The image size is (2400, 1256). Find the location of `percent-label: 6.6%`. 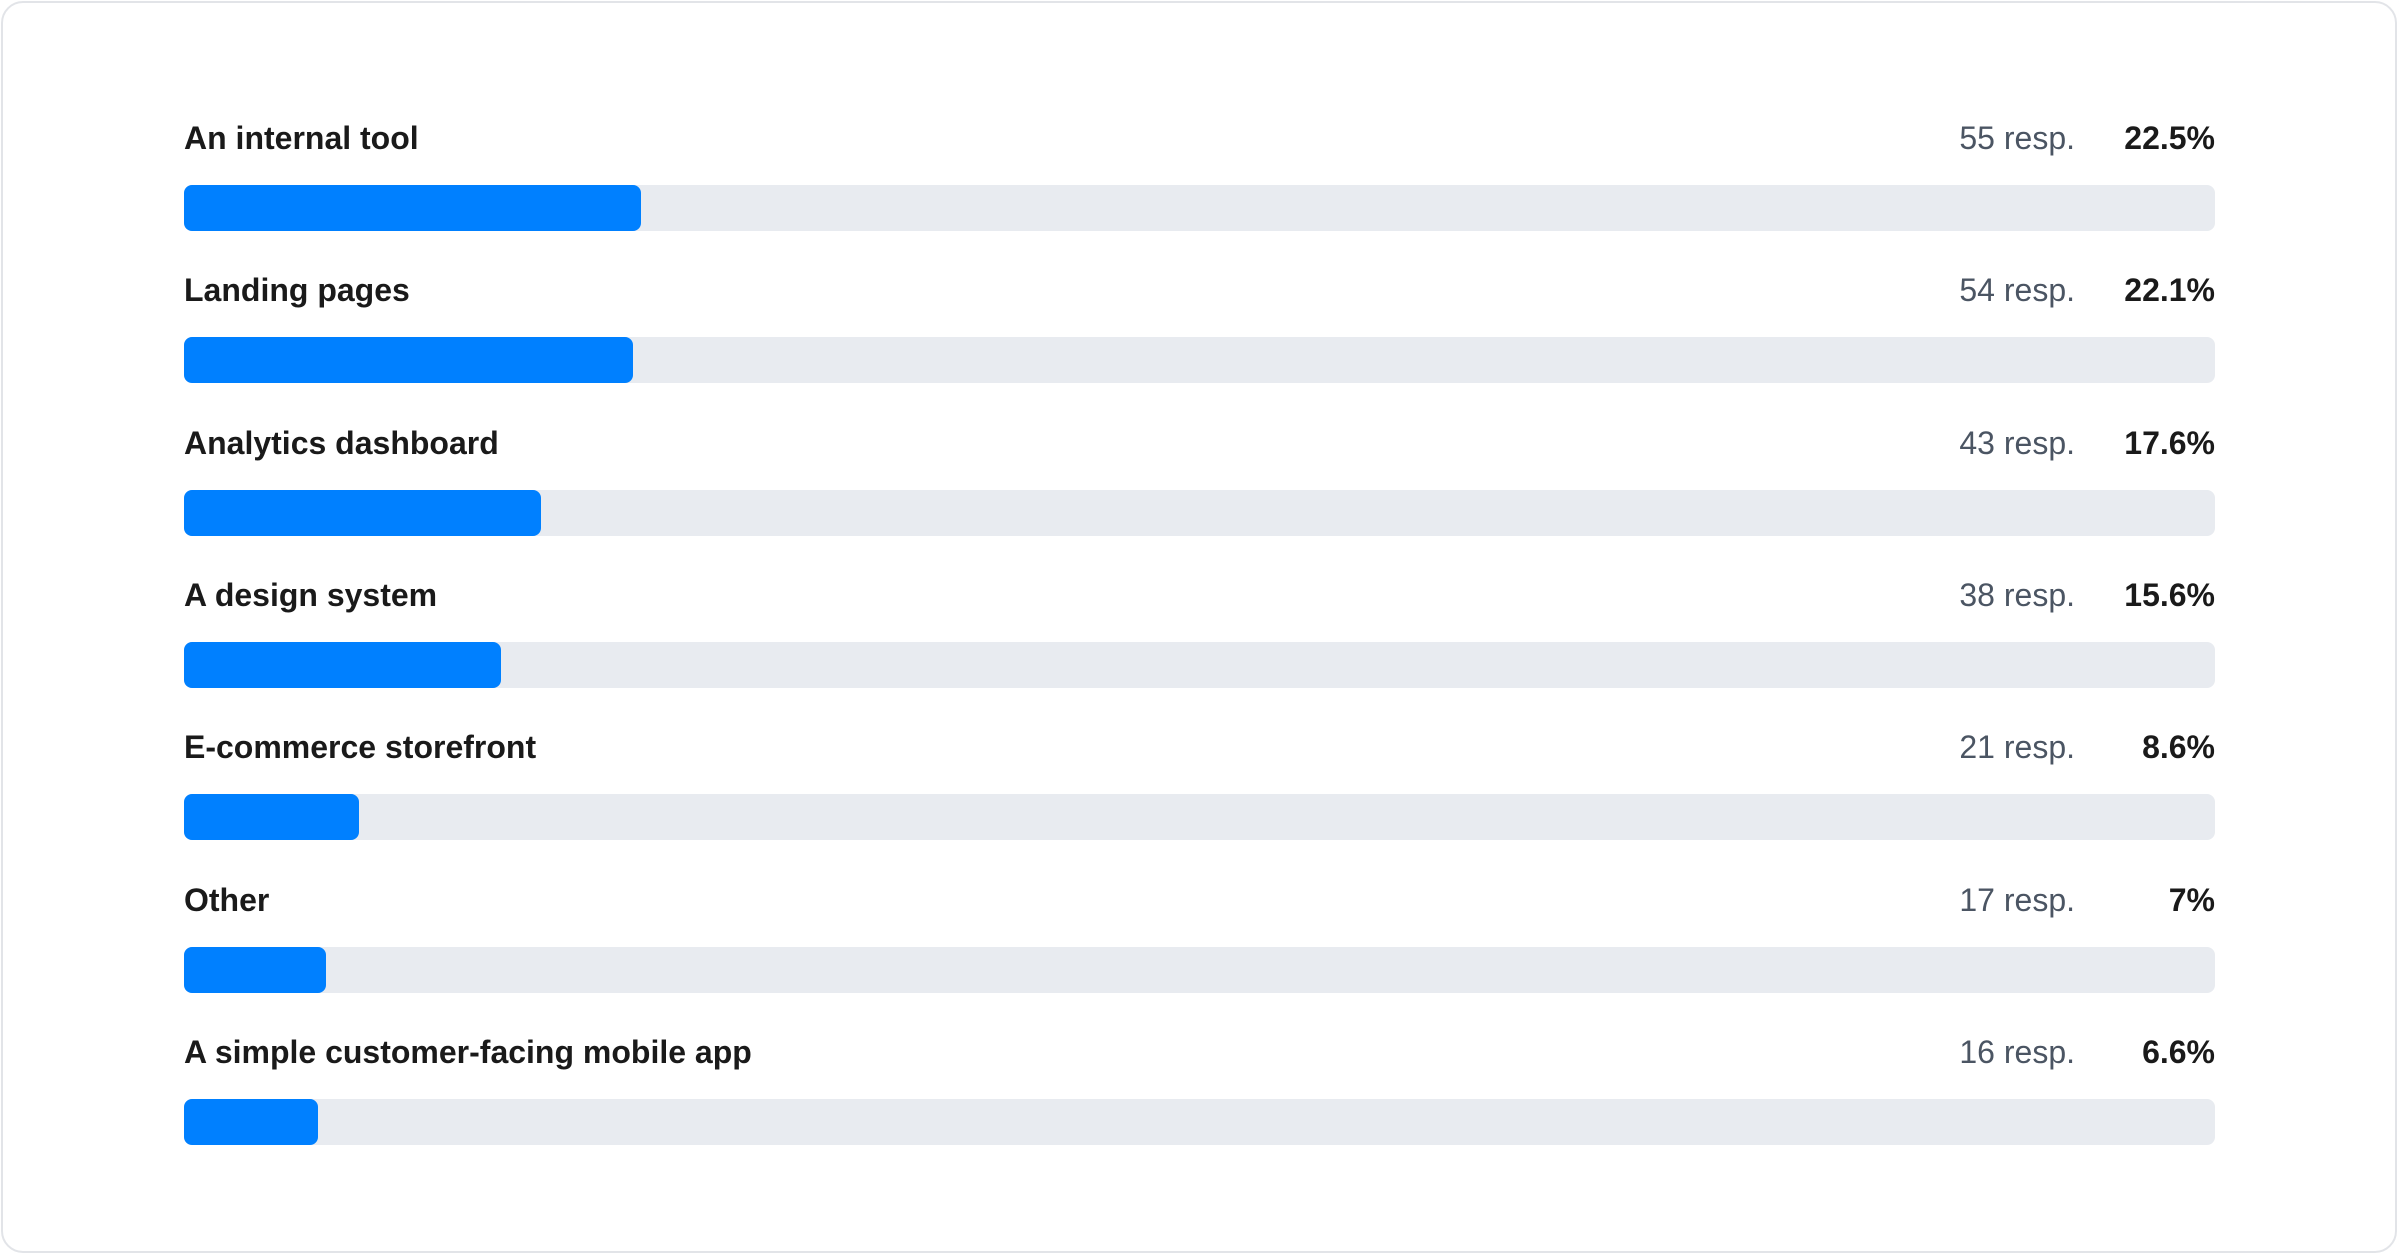

percent-label: 6.6% is located at coordinates (2178, 1051).